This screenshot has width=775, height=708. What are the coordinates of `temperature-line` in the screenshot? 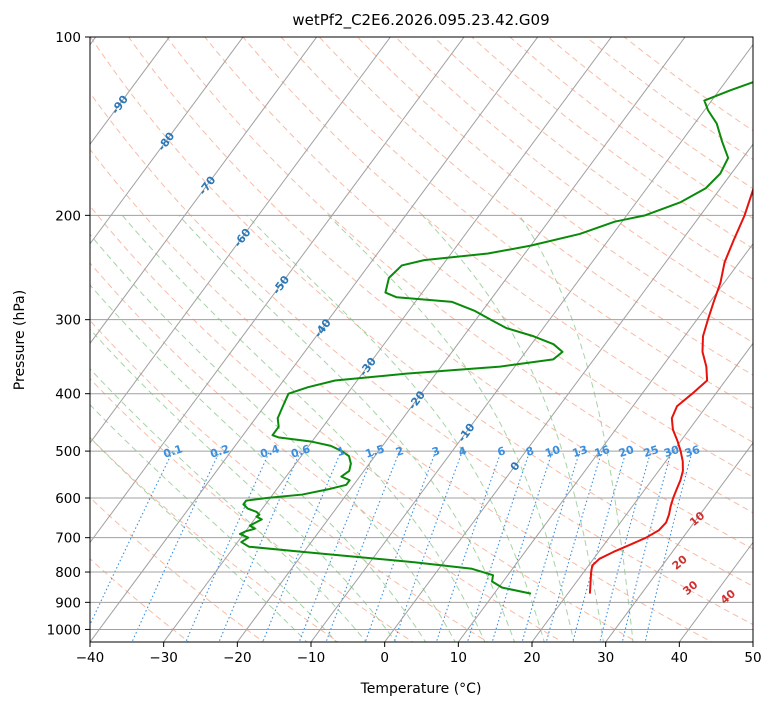 It's located at (670, 390).